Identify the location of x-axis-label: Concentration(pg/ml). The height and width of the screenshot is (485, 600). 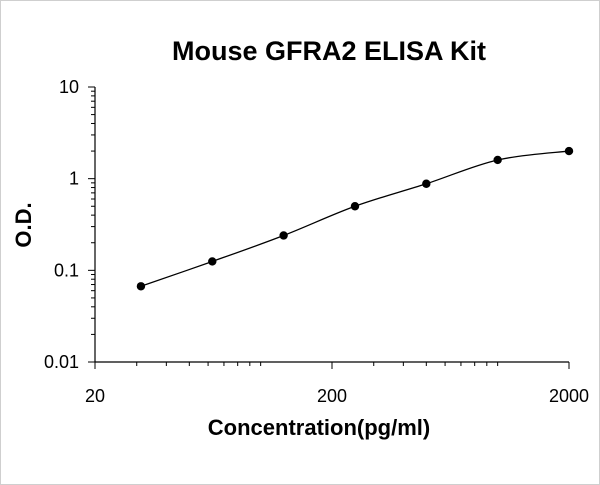
(319, 427).